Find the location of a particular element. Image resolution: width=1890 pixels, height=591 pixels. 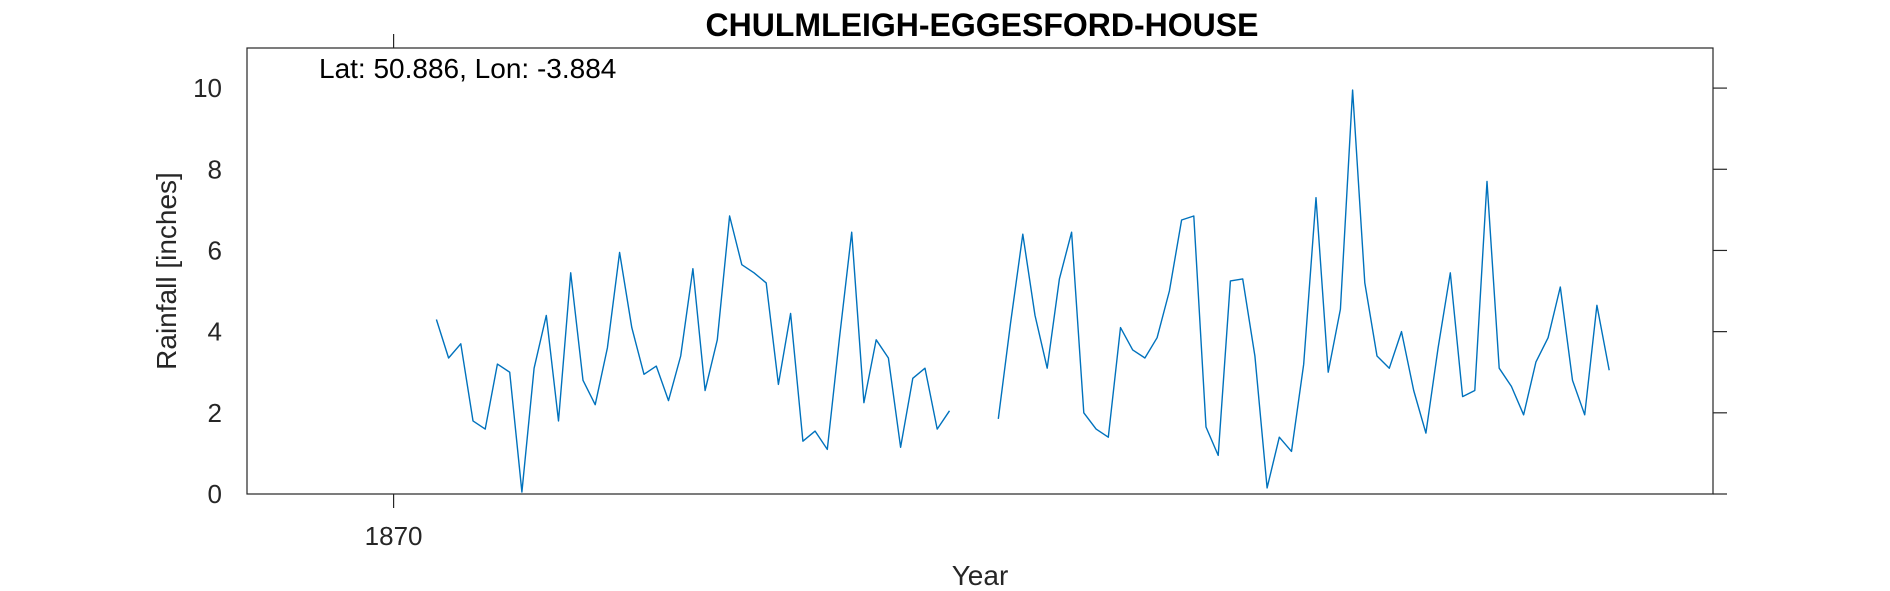

location-annotation: Lat: 50.886, Lon: -3.884 is located at coordinates (467, 68).